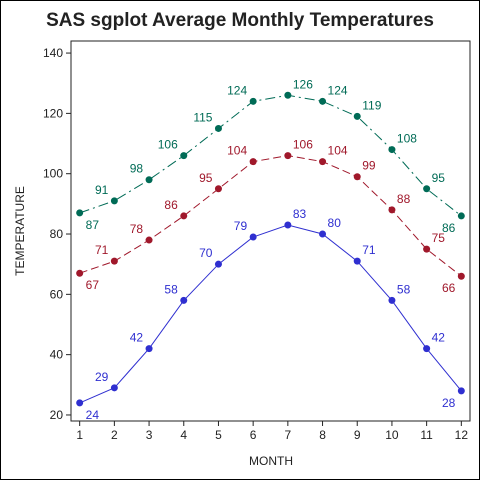 This screenshot has width=480, height=480. What do you see at coordinates (462, 435) in the screenshot?
I see `x-tick-label: 12` at bounding box center [462, 435].